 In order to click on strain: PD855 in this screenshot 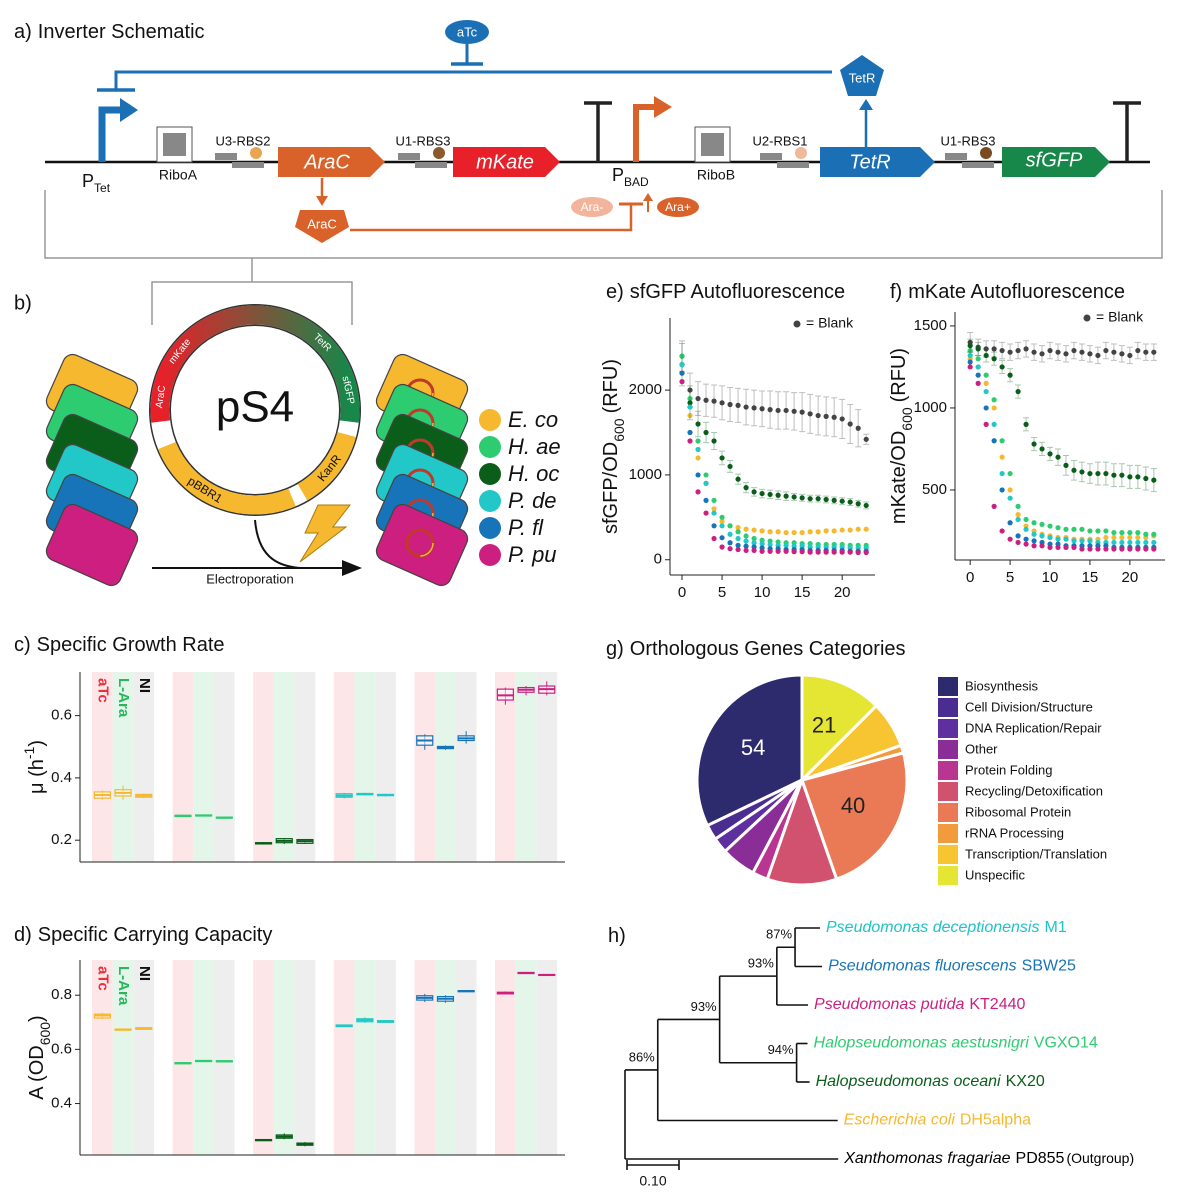, I will do `click(1040, 1158)`.